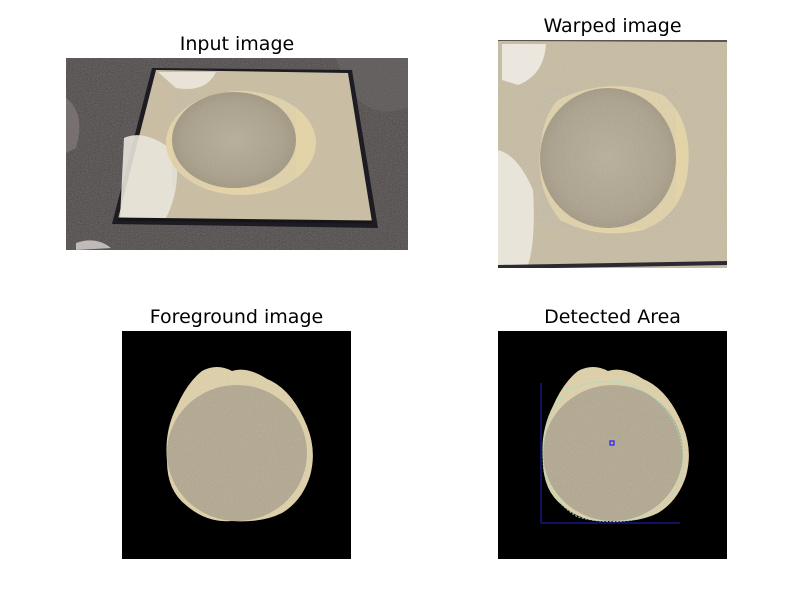  I want to click on foreground-image, so click(236, 445).